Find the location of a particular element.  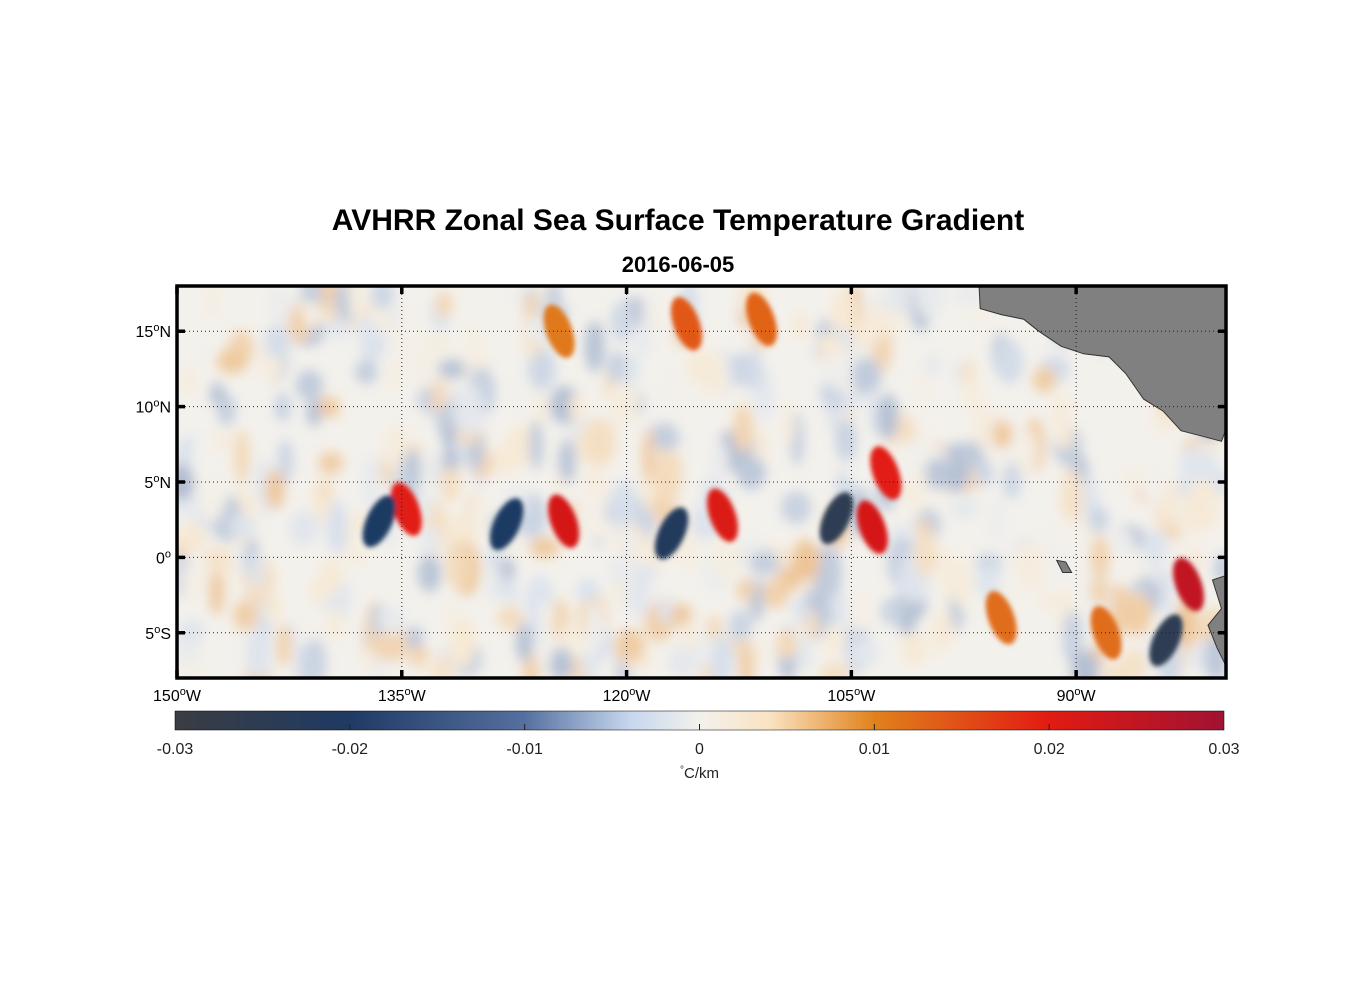

lat-tick-label: 5oN is located at coordinates (157, 482).